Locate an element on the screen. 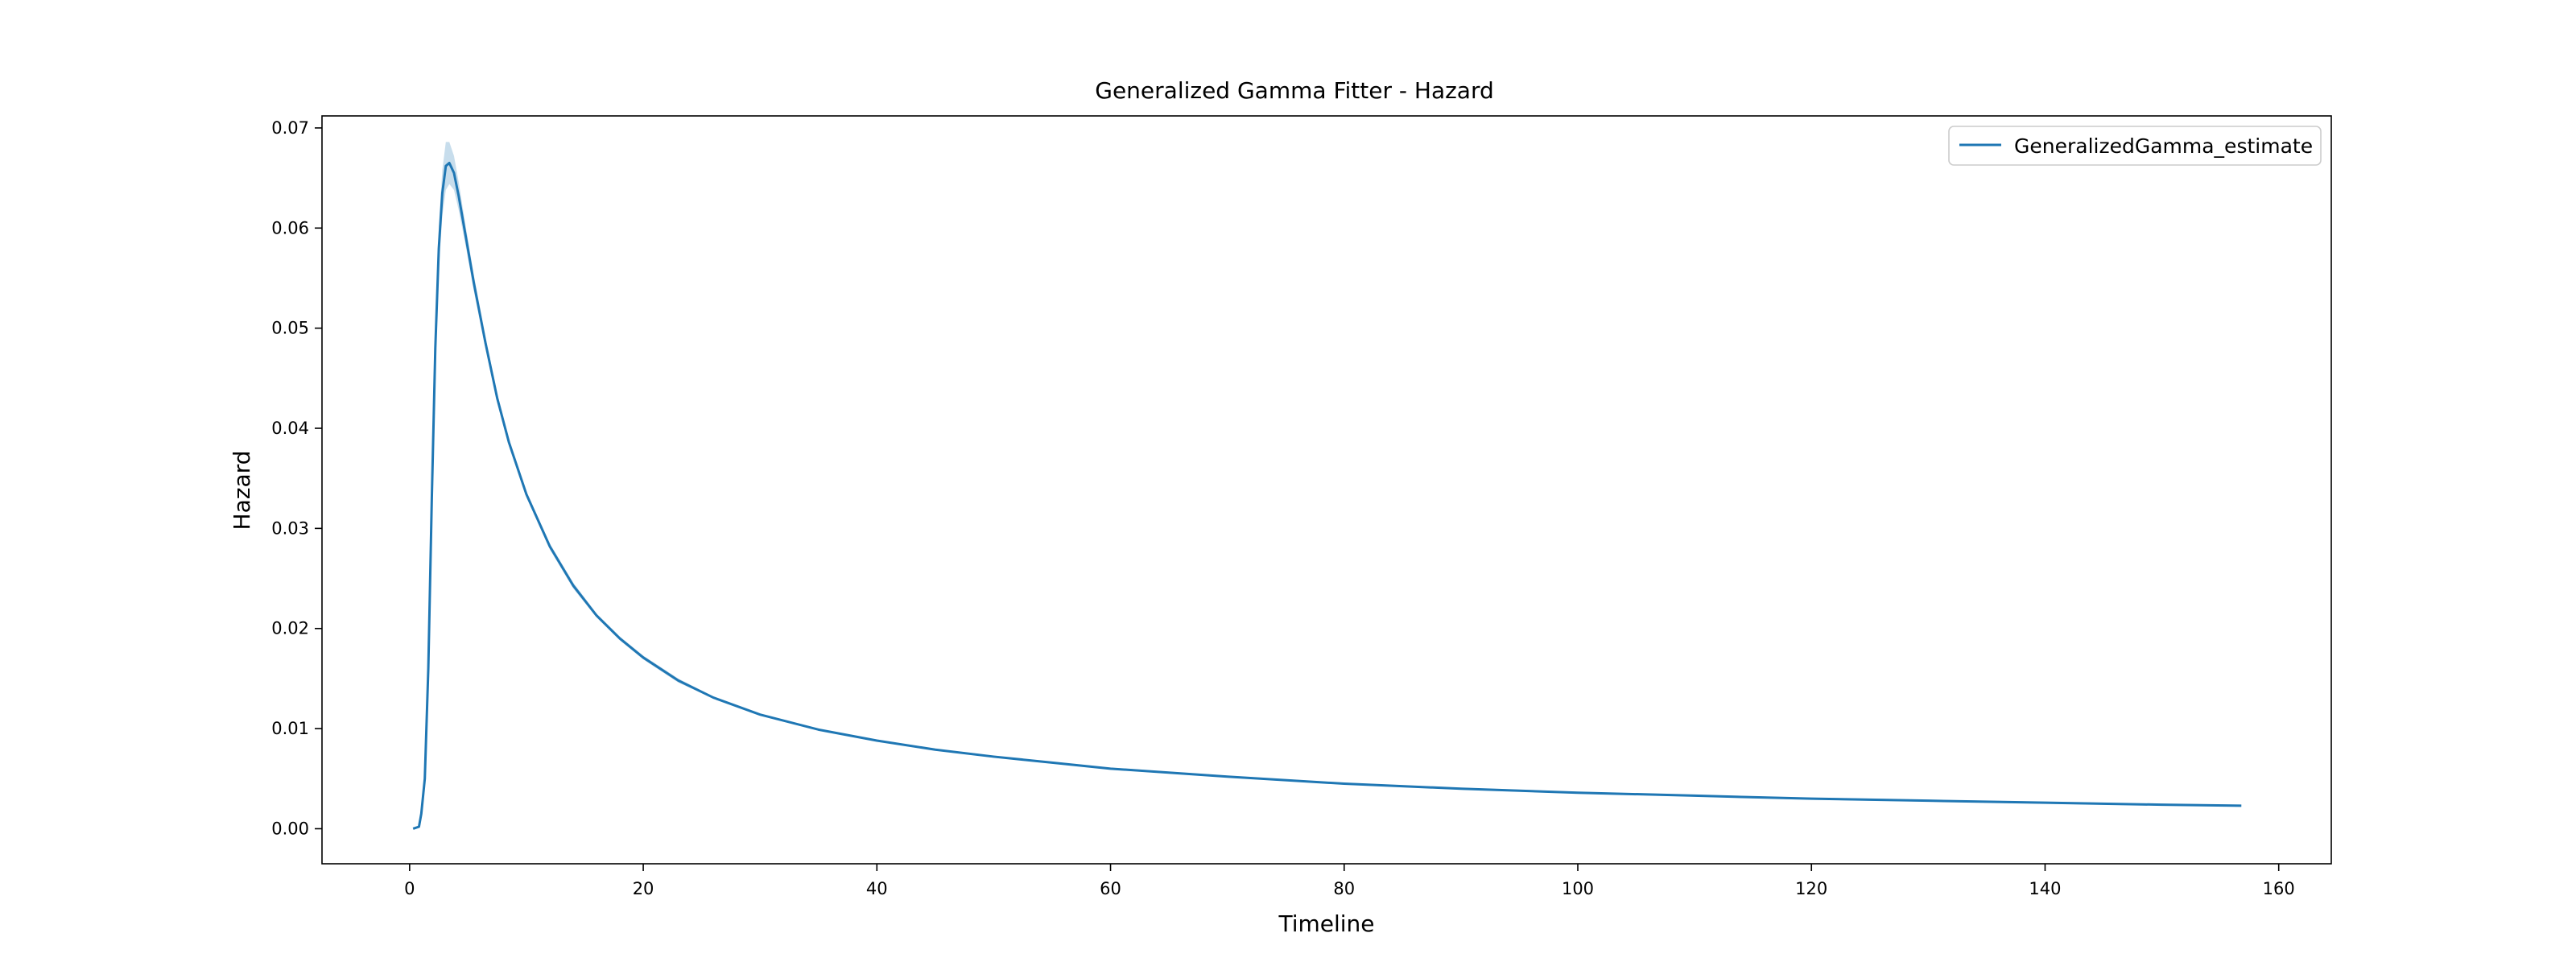 The width and height of the screenshot is (2576, 966). x-tick-label: 120 is located at coordinates (1811, 888).